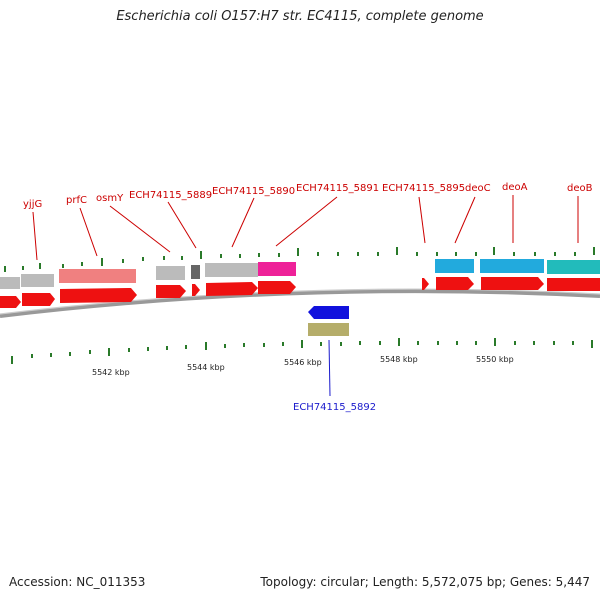 The width and height of the screenshot is (600, 600). I want to click on gene-box-reverse, so click(328, 329).